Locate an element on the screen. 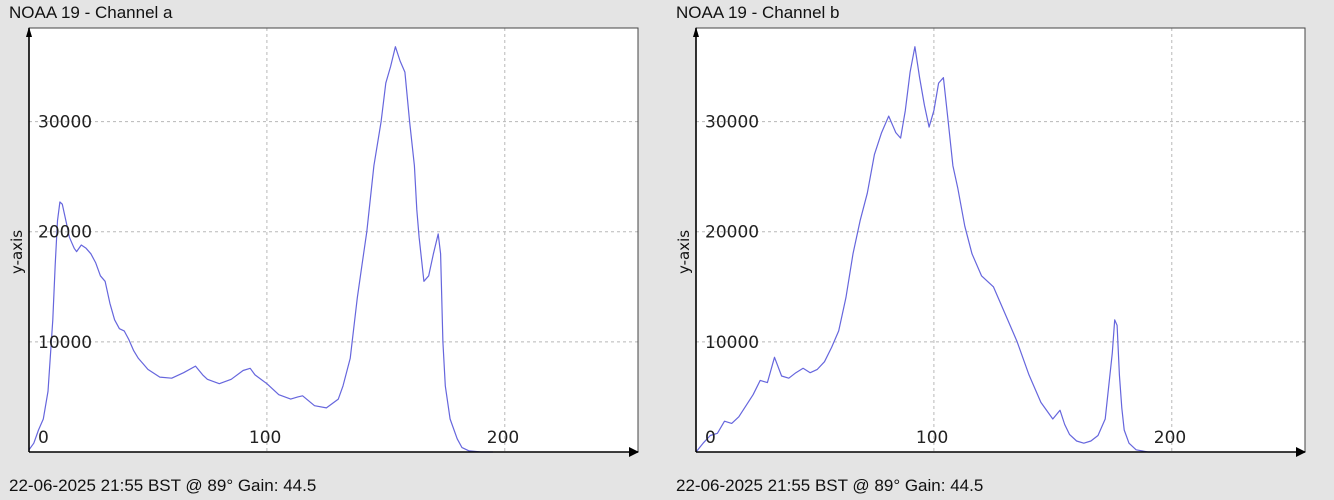 The height and width of the screenshot is (500, 1334). chart-title: NOAA 19 - Channel a is located at coordinates (91, 12).